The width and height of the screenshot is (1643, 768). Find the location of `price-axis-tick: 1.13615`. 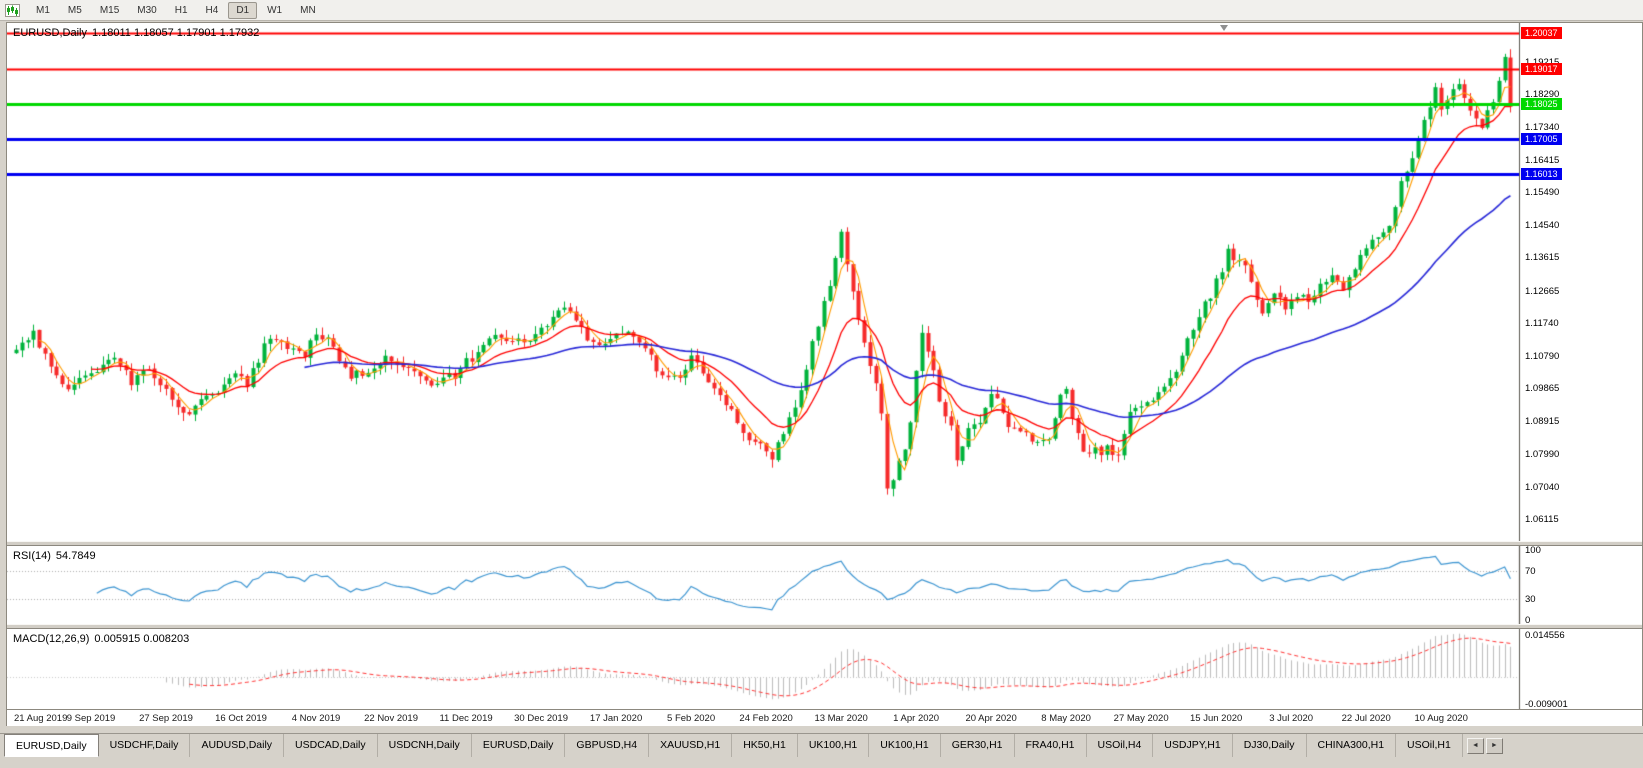

price-axis-tick: 1.13615 is located at coordinates (1542, 258).